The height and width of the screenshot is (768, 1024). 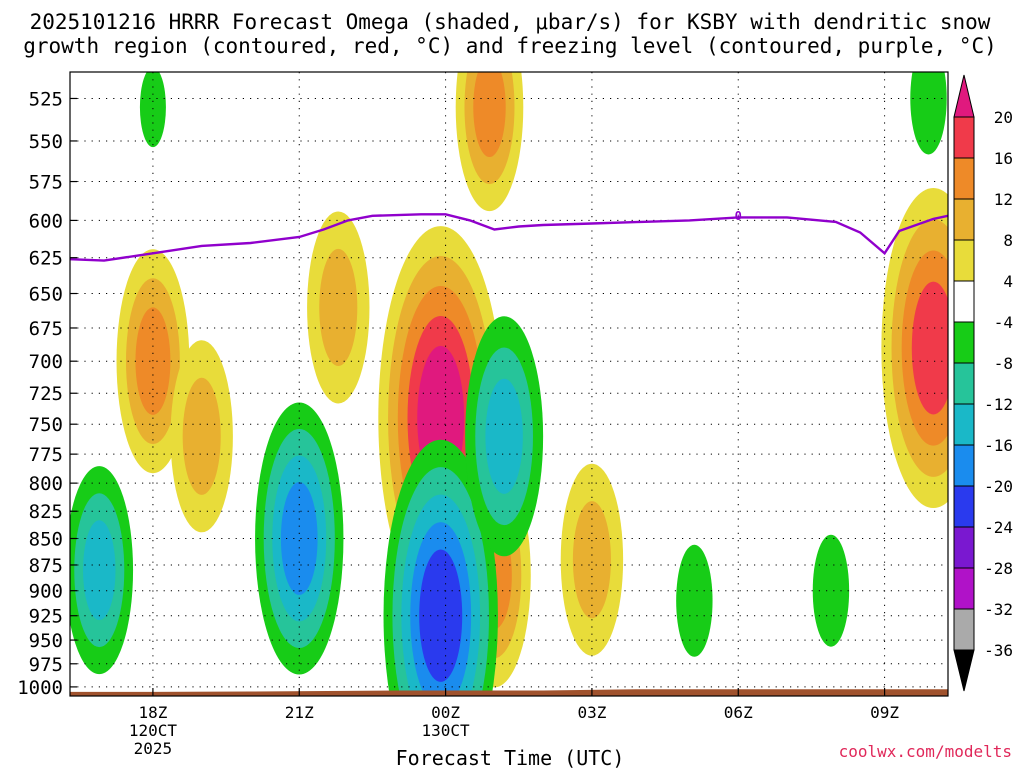 What do you see at coordinates (153, 748) in the screenshot?
I see `x-tick-label: 2025` at bounding box center [153, 748].